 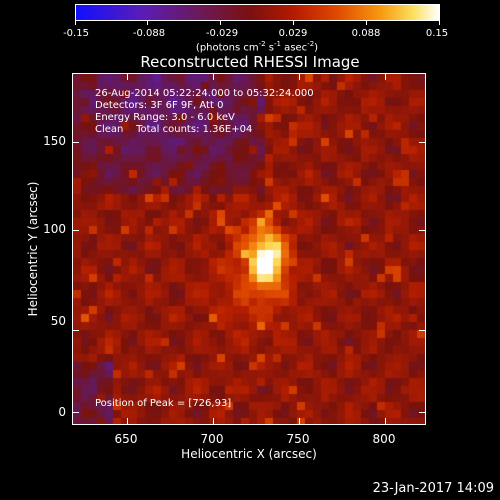 What do you see at coordinates (126, 439) in the screenshot?
I see `x-tick-label: 650` at bounding box center [126, 439].